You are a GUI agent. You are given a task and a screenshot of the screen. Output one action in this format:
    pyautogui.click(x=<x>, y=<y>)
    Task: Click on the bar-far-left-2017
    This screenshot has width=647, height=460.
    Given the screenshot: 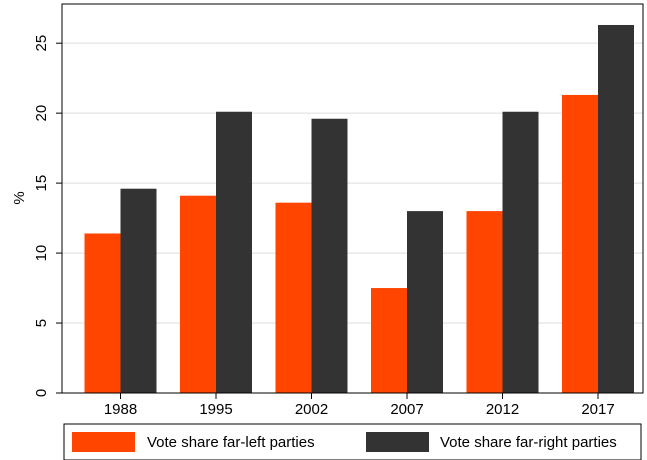 What is the action you would take?
    pyautogui.click(x=580, y=243)
    